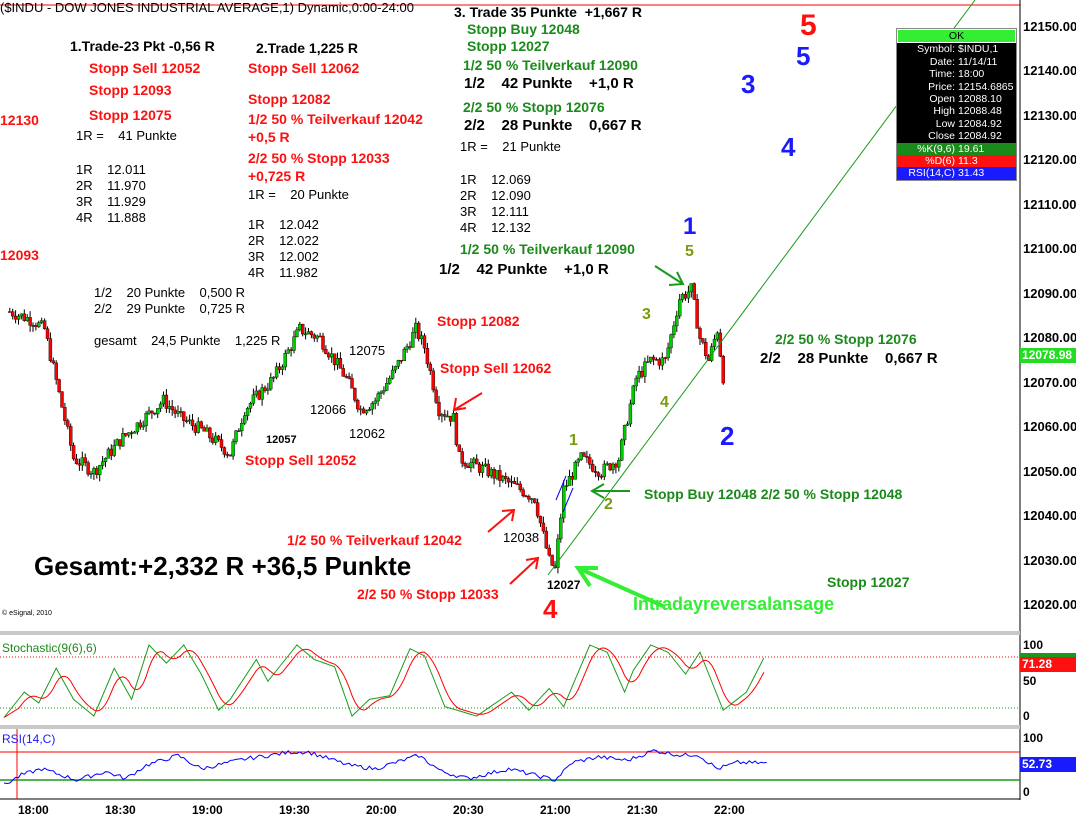 This screenshot has width=1076, height=820. I want to click on trade2-r: 1R = 20 Punkte, so click(298, 194).